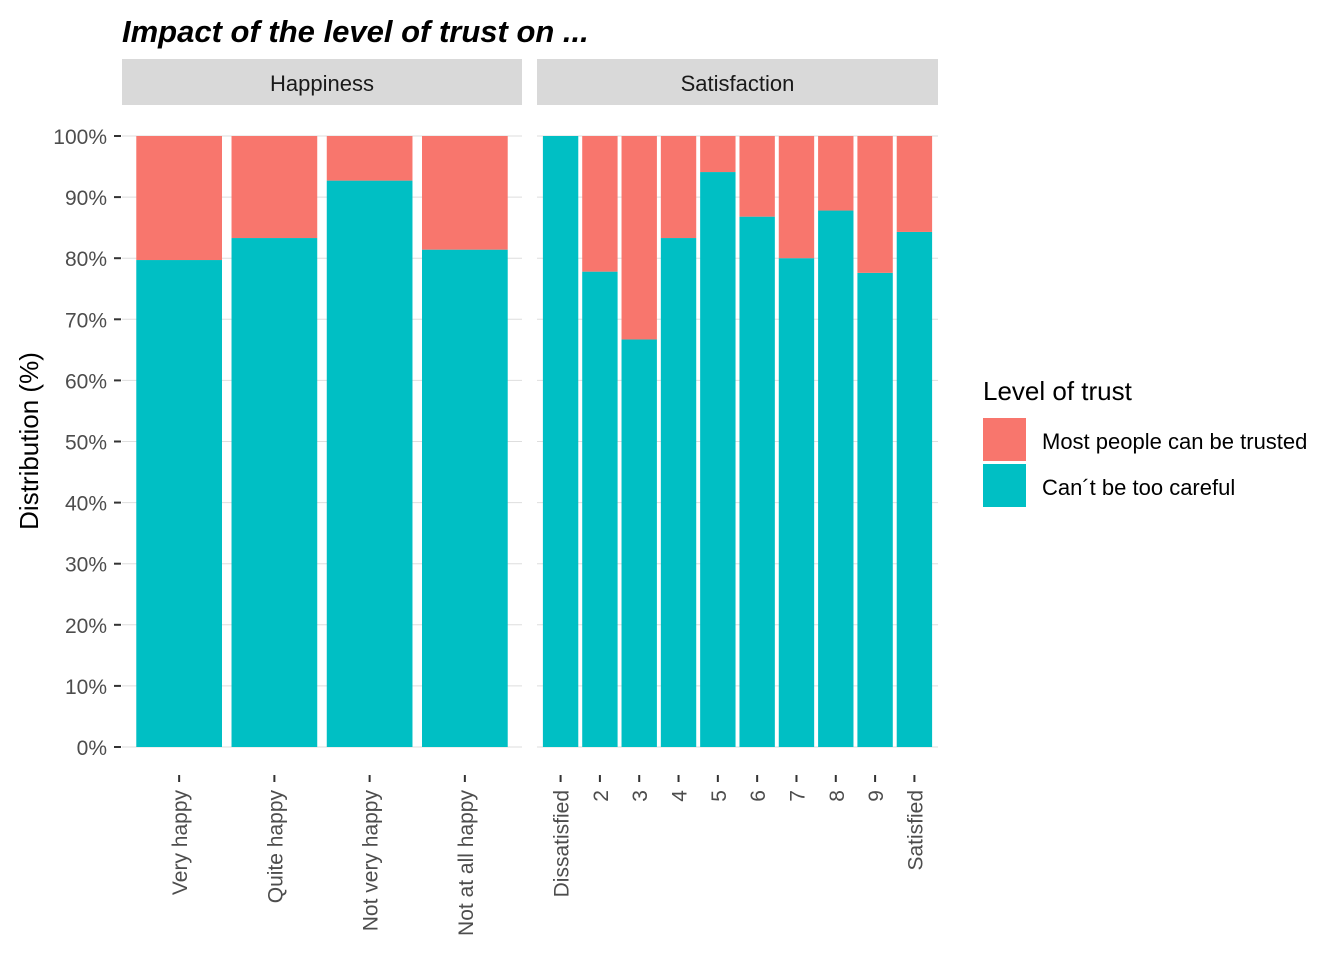 This screenshot has height=960, width=1344. I want to click on facet-strip-happiness, so click(322, 82).